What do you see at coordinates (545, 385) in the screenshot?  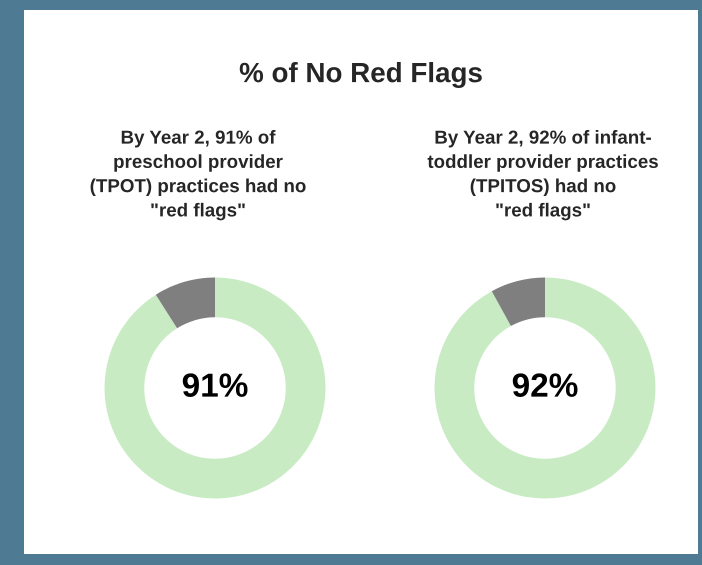 I see `text: 92%` at bounding box center [545, 385].